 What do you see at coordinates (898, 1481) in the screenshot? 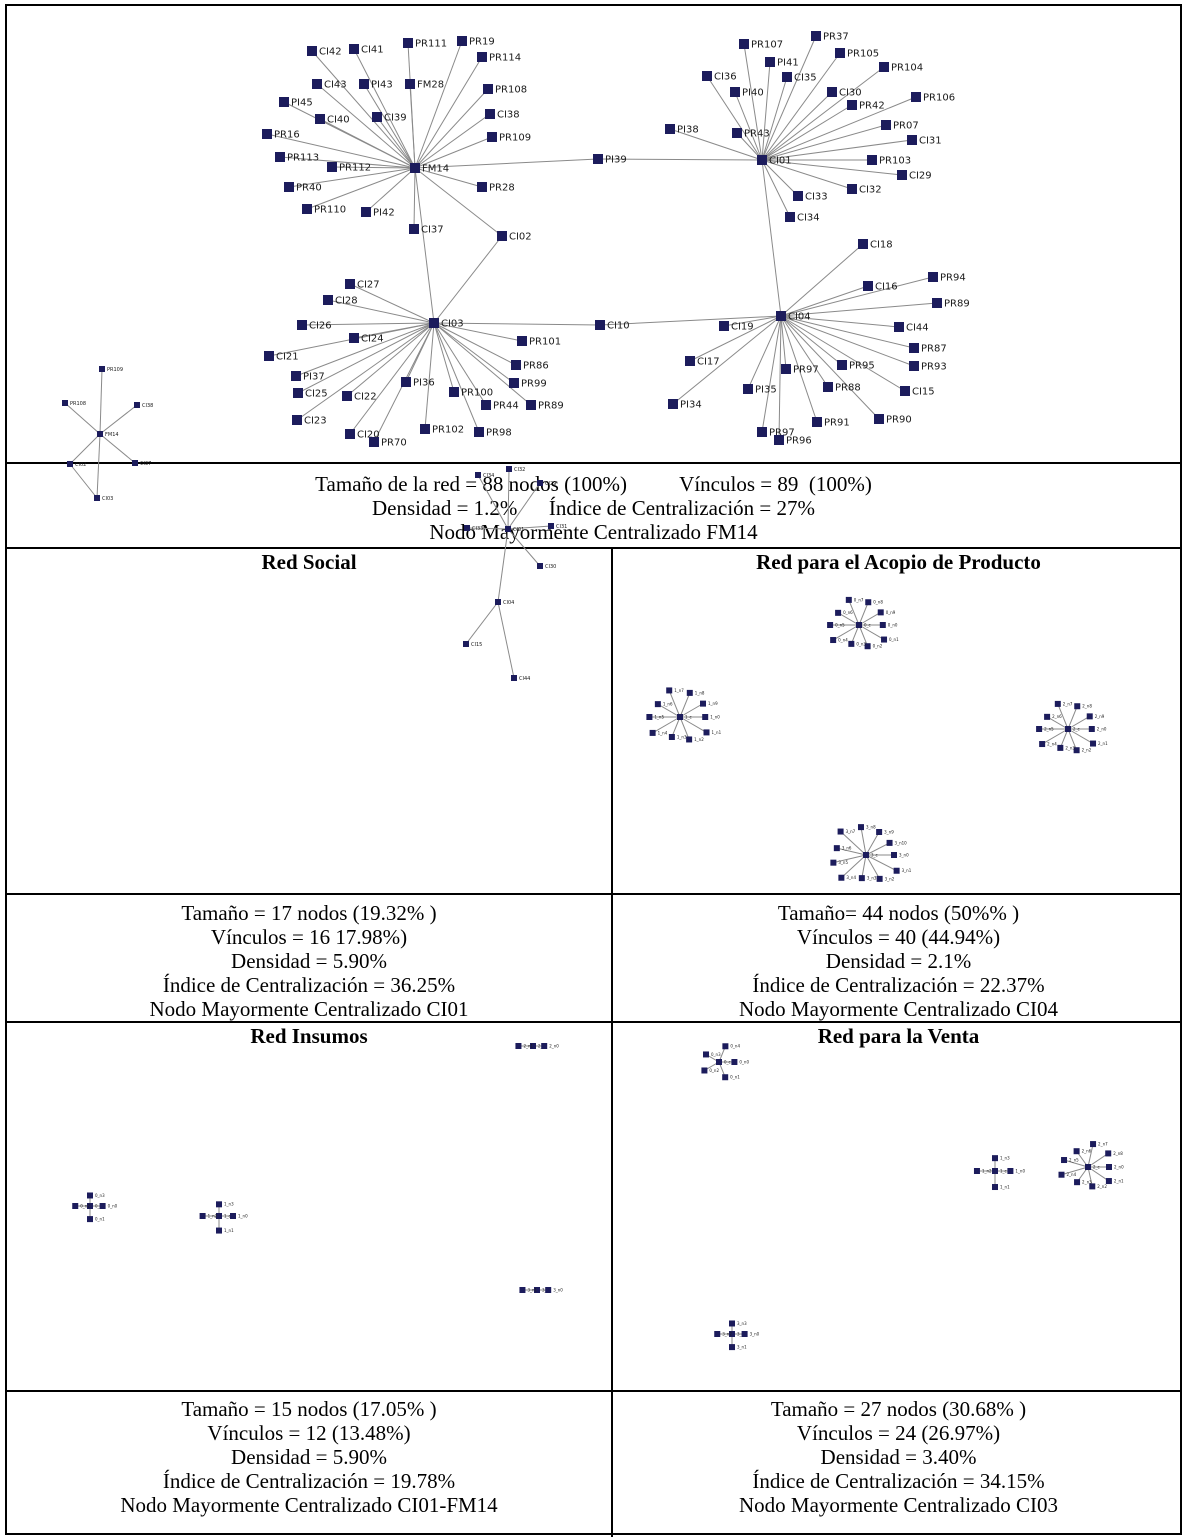
I see `stat-centralization: Índice de Centralización = 34.15%` at bounding box center [898, 1481].